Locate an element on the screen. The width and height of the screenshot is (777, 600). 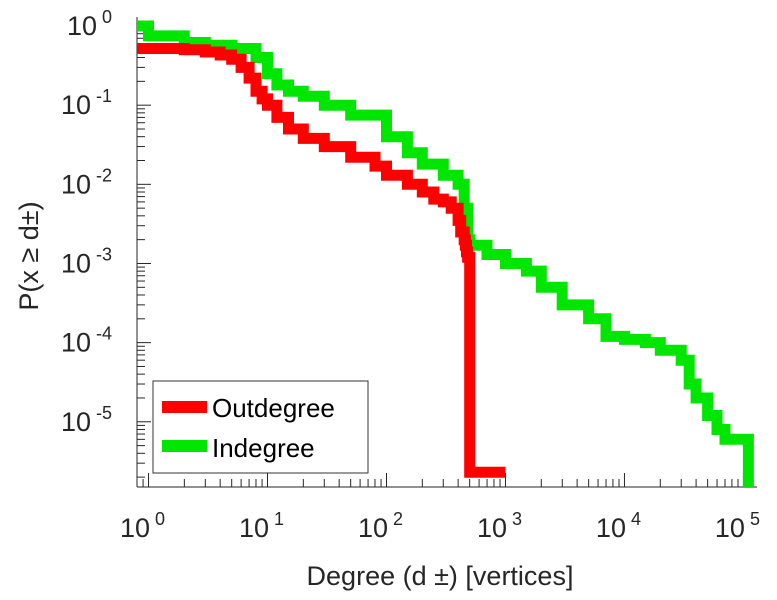
x-tick-label: 10 1 is located at coordinates (261, 526).